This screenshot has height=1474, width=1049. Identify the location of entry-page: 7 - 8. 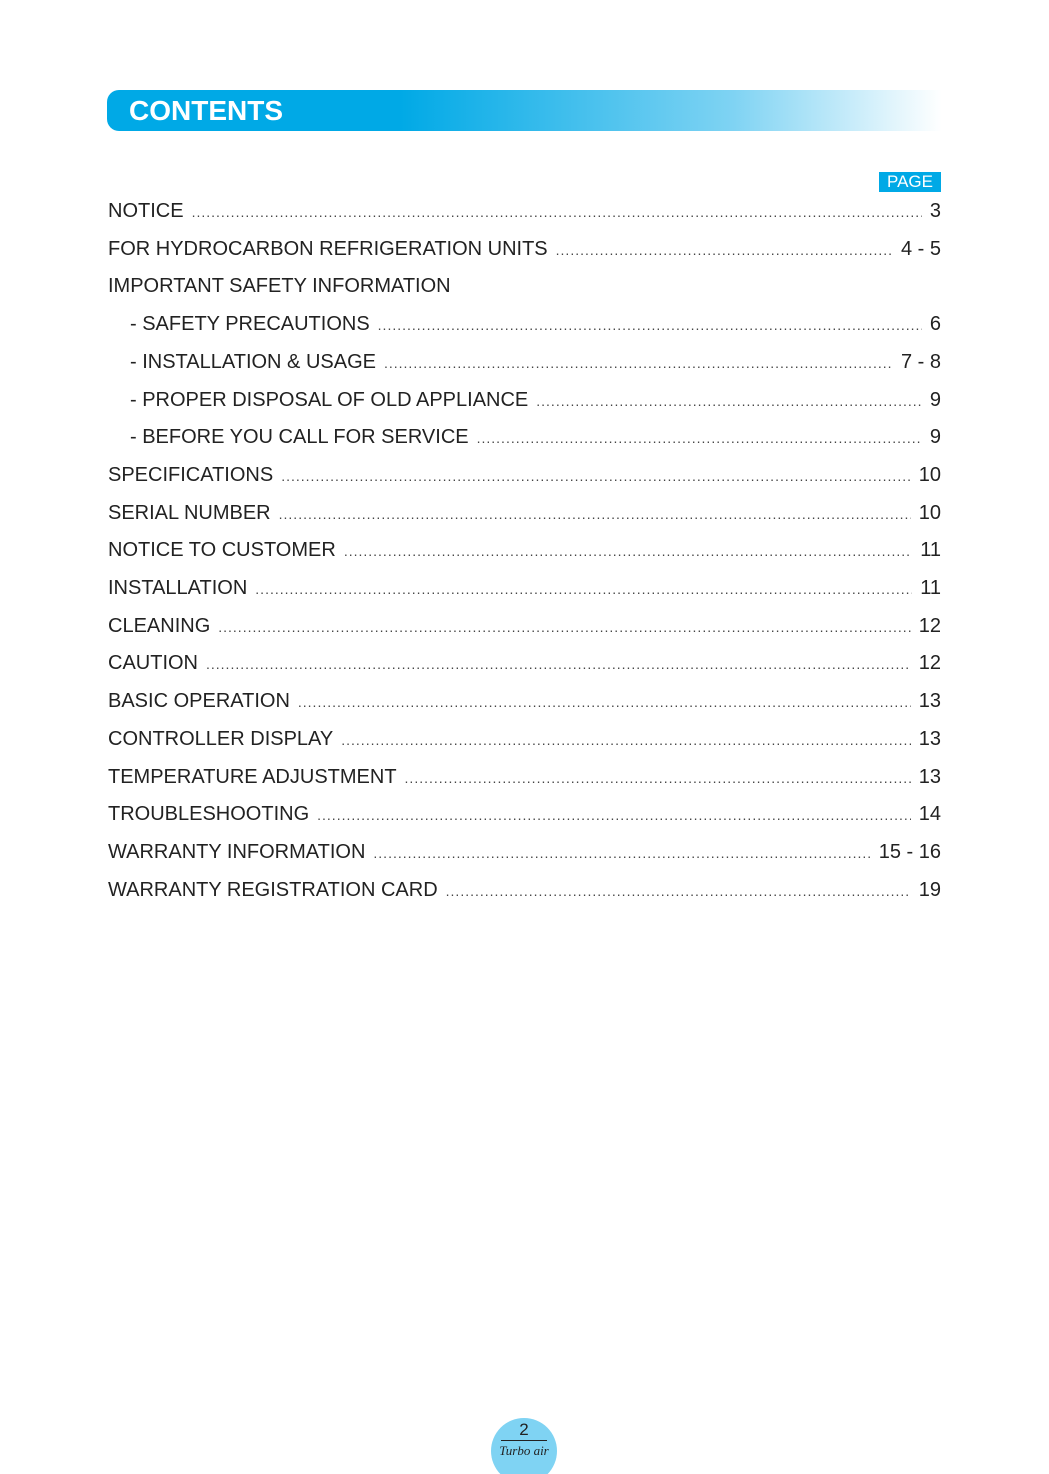
(920, 361).